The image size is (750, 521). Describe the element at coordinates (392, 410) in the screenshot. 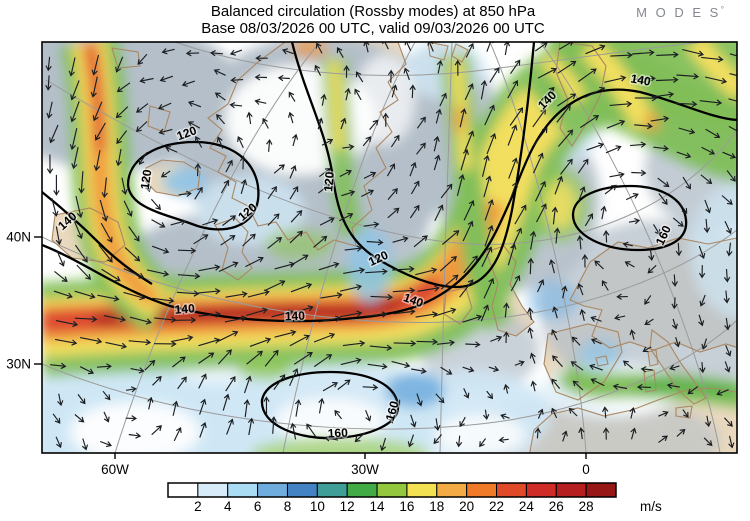

I see `contour-label: 160` at that location.